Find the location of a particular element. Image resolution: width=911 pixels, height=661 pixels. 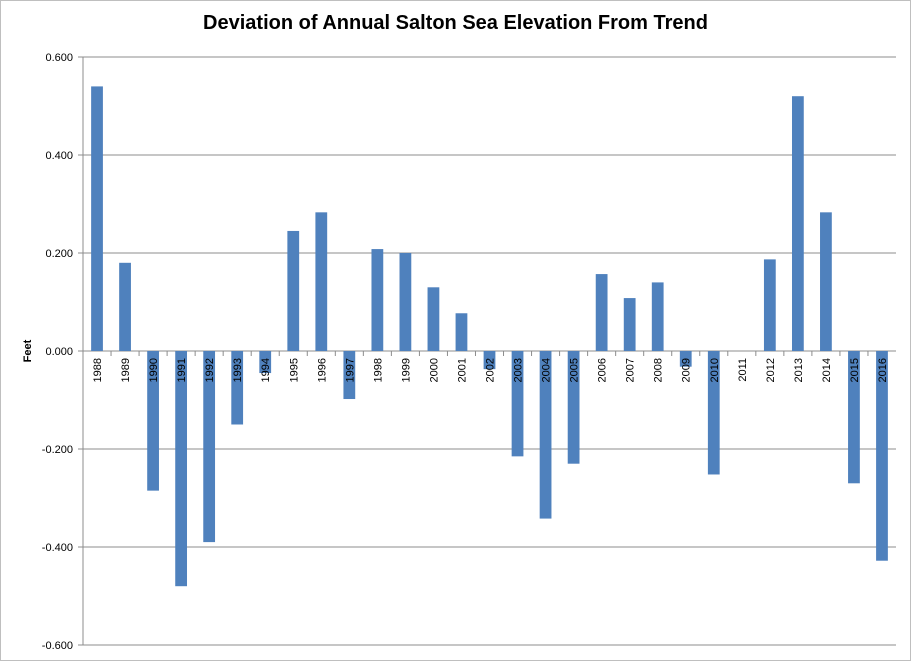

bar-2007 is located at coordinates (629, 324).